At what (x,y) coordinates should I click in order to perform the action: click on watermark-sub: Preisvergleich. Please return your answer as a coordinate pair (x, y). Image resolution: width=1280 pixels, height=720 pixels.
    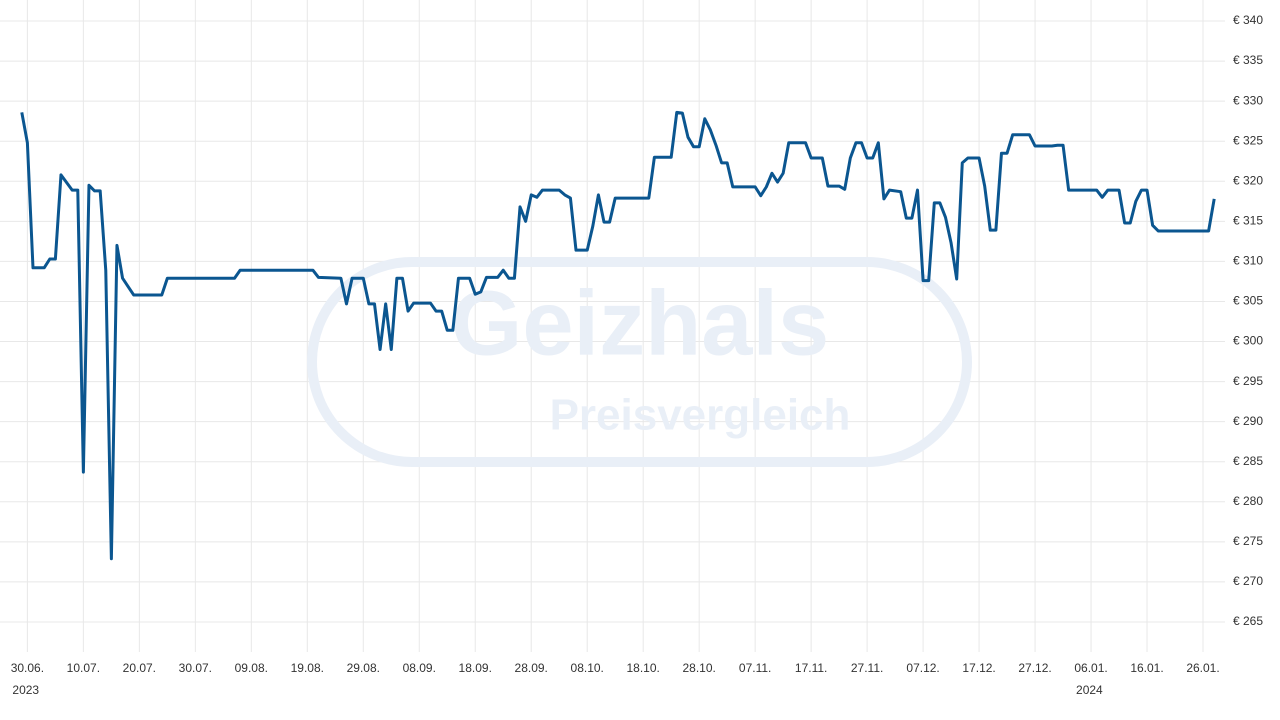
    Looking at the image, I should click on (700, 415).